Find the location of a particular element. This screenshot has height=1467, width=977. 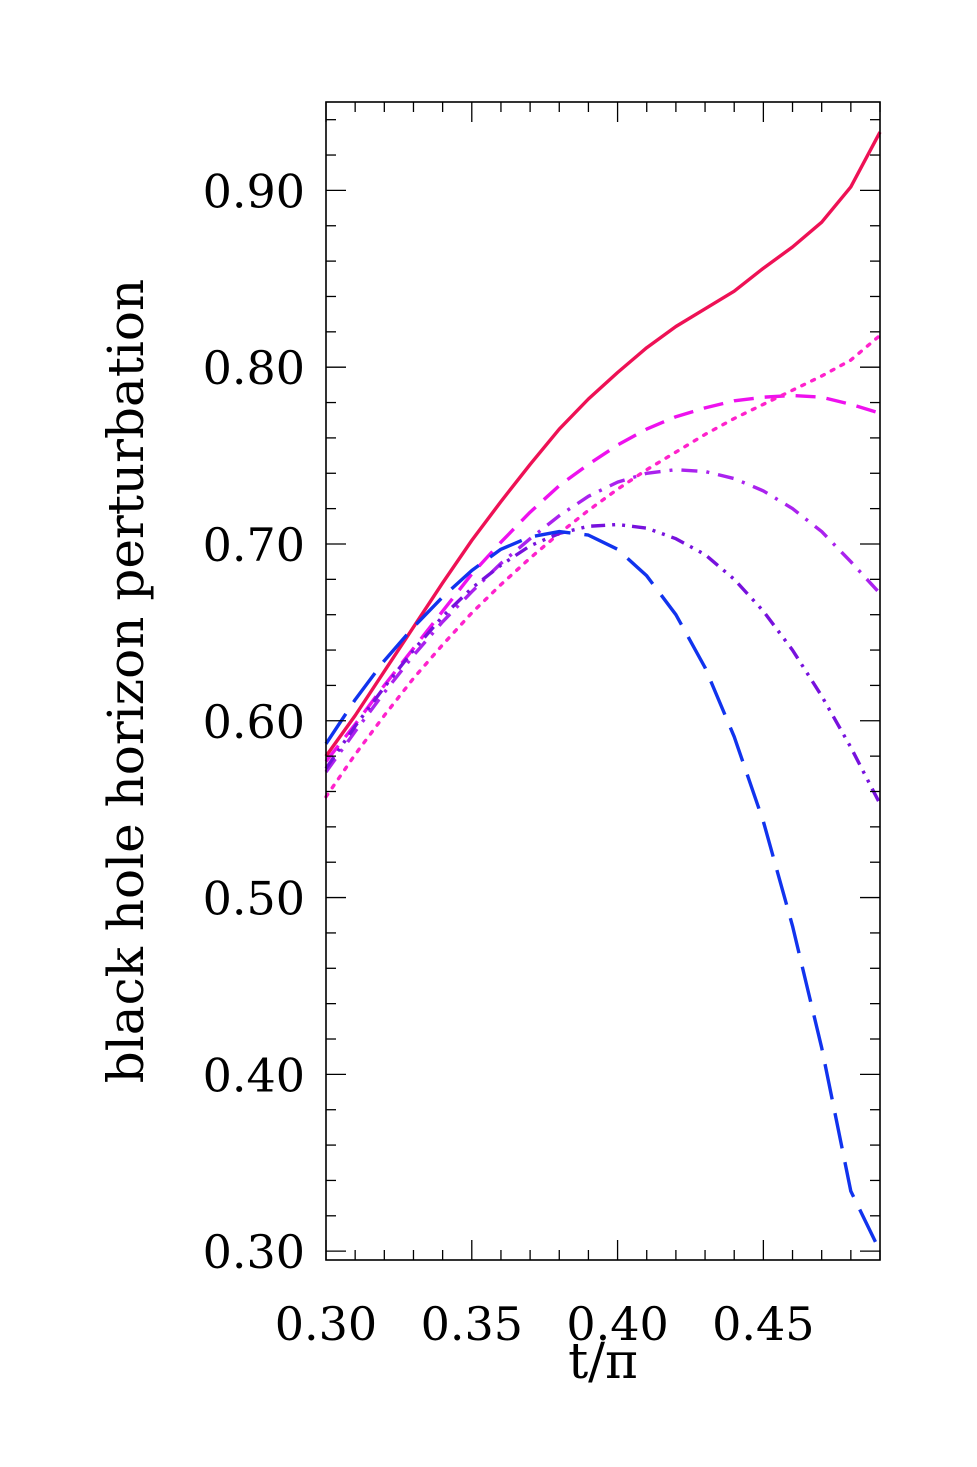

y-tick-label: 0.50 is located at coordinates (254, 899).